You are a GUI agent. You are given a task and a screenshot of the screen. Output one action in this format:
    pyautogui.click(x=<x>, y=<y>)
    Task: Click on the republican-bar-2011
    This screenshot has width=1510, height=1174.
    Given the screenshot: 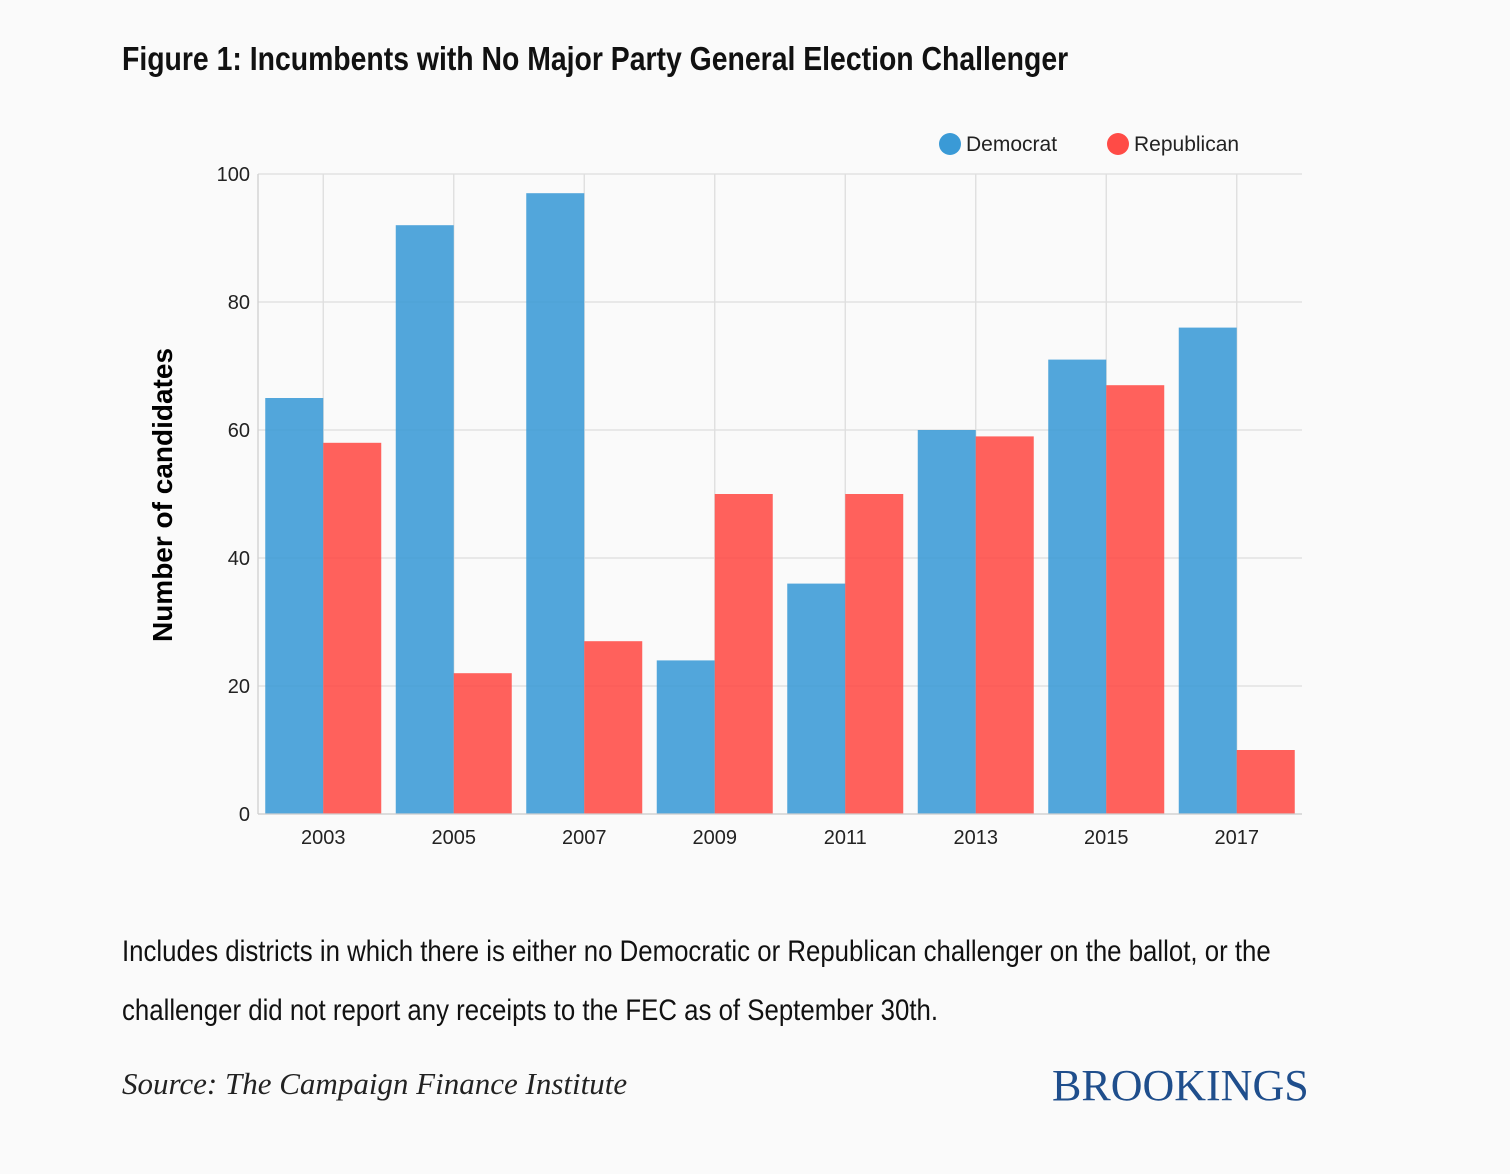 What is the action you would take?
    pyautogui.click(x=874, y=654)
    